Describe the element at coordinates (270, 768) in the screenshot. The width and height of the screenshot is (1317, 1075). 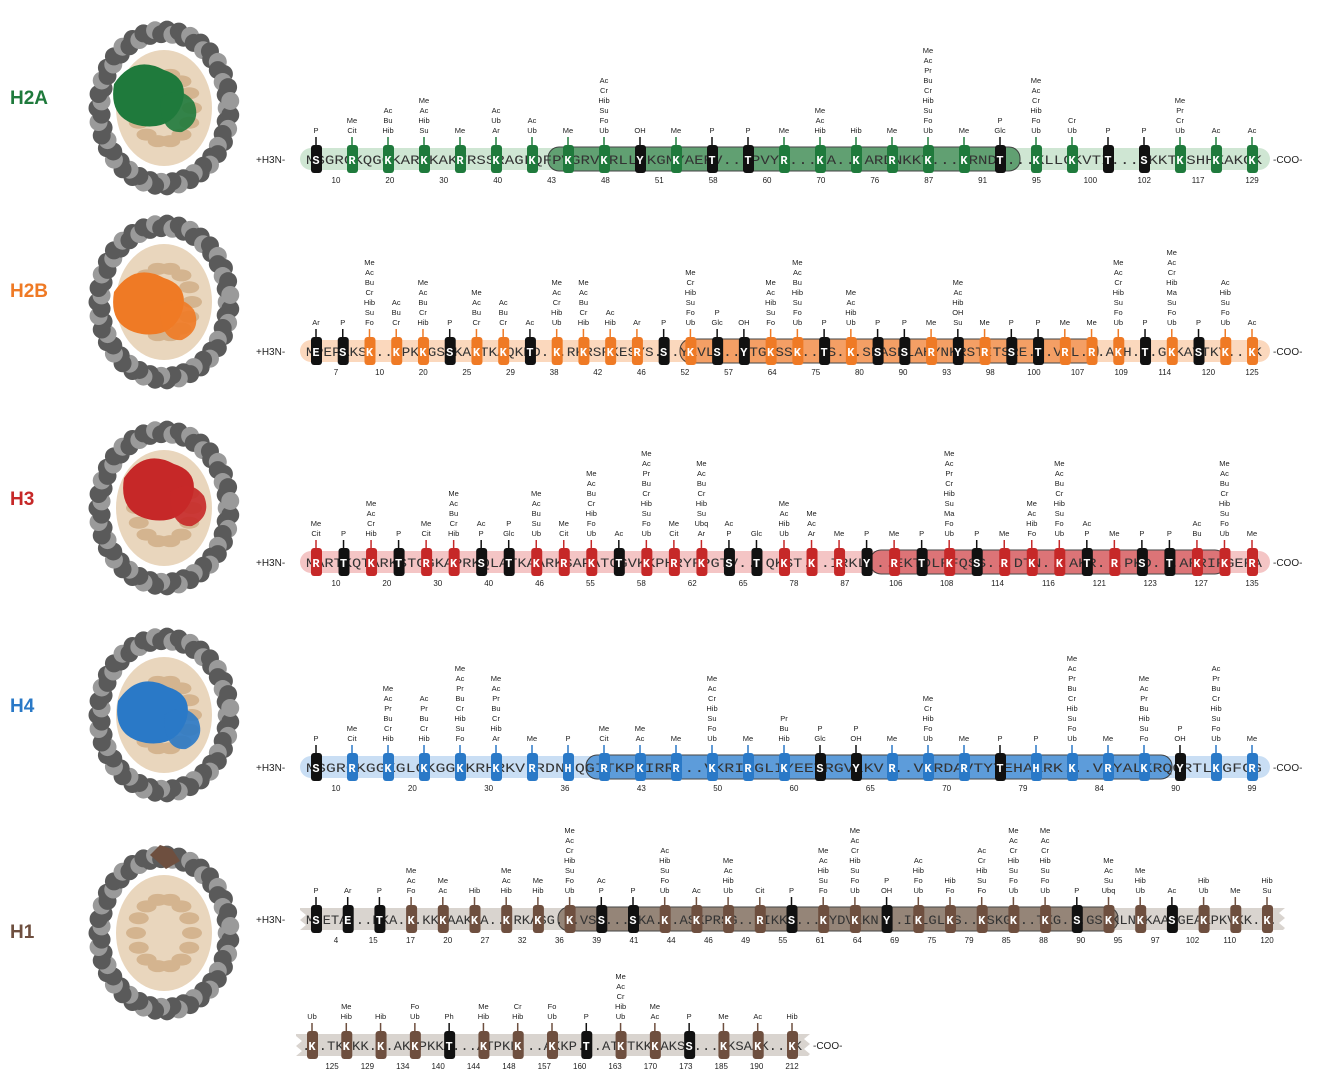
I see `n-terminus-h4: +H3N-` at that location.